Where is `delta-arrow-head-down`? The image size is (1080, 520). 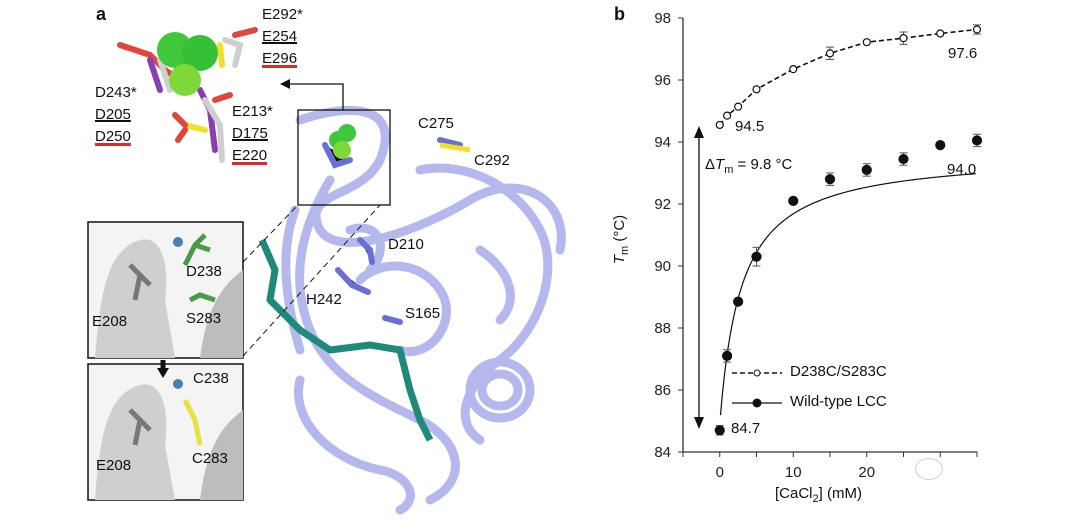
delta-arrow-head-down is located at coordinates (699, 423).